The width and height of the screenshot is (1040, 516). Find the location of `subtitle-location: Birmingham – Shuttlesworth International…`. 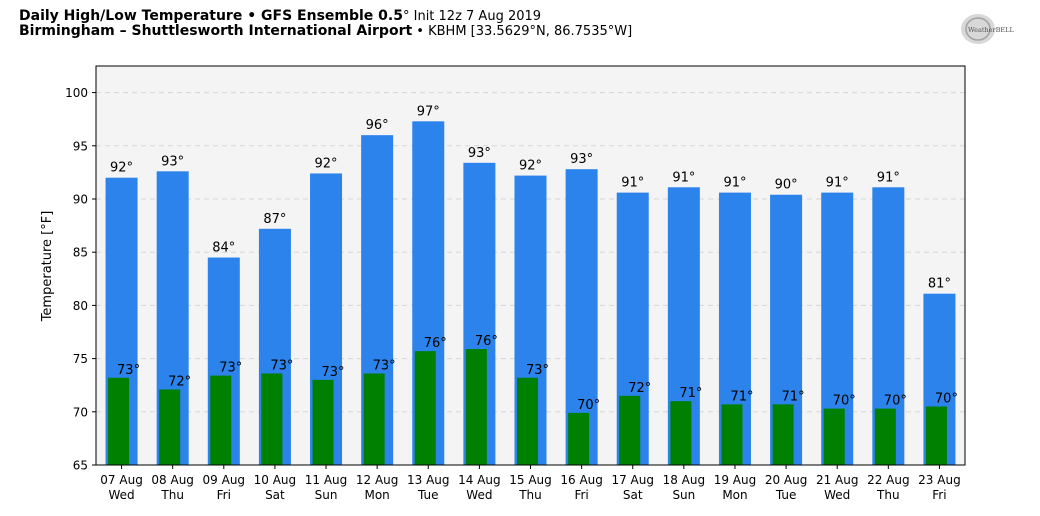

subtitle-location: Birmingham – Shuttlesworth International… is located at coordinates (216, 31).